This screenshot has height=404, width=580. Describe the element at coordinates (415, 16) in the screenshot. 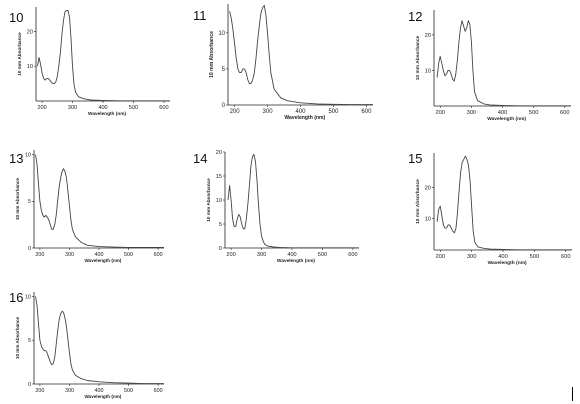

I see `panel-number-12: 12` at that location.